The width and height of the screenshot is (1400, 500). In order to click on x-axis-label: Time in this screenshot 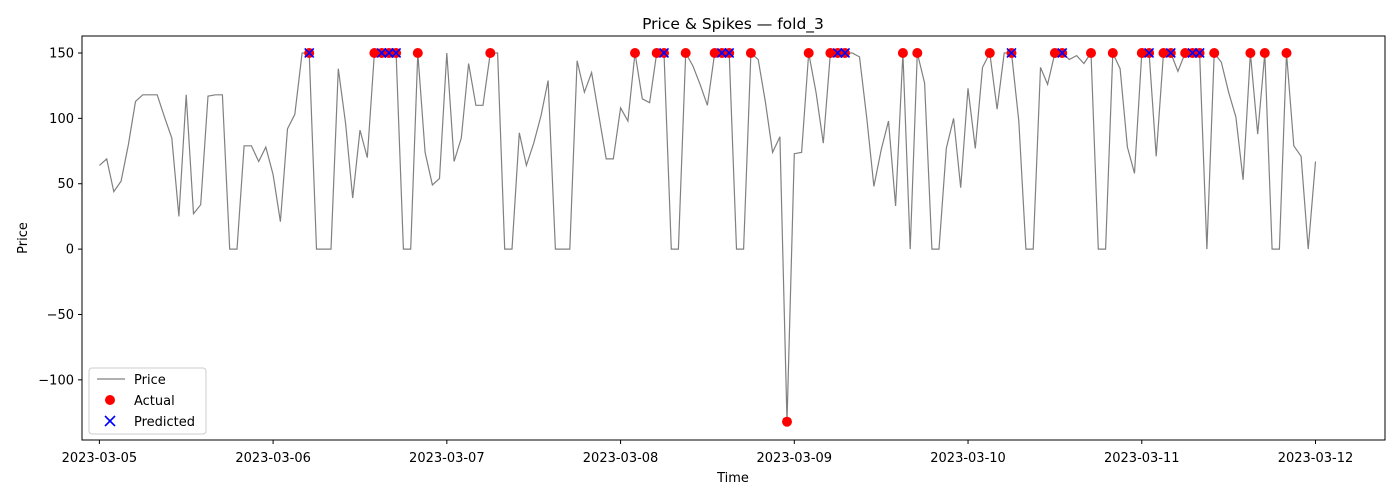, I will do `click(732, 478)`.